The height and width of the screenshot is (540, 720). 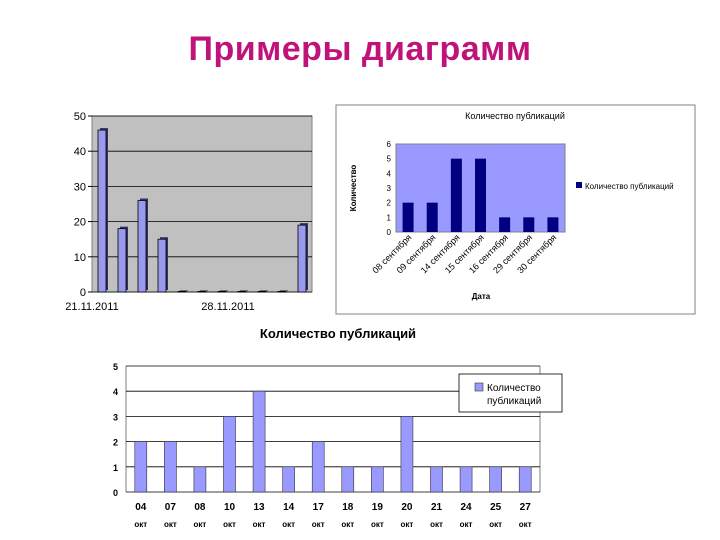 I want to click on chart-2-y-tick-label: 5, so click(x=389, y=159).